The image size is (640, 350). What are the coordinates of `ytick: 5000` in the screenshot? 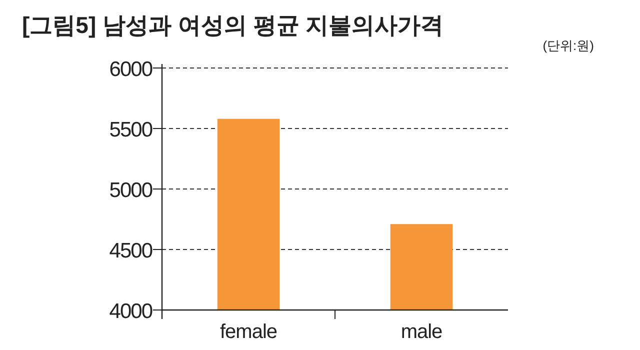 It's located at (130, 190).